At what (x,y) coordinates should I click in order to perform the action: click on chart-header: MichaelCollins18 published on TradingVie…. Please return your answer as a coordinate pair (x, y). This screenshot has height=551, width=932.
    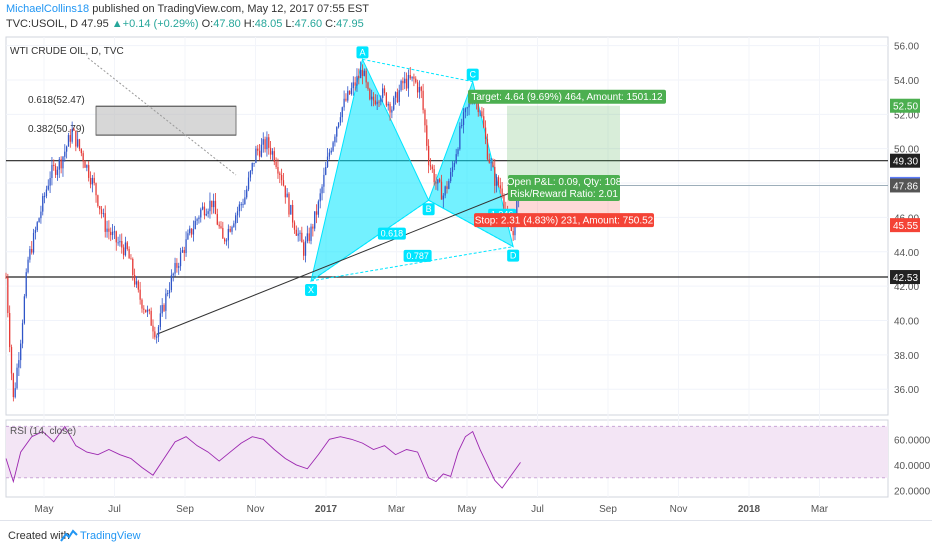
    Looking at the image, I should click on (466, 18).